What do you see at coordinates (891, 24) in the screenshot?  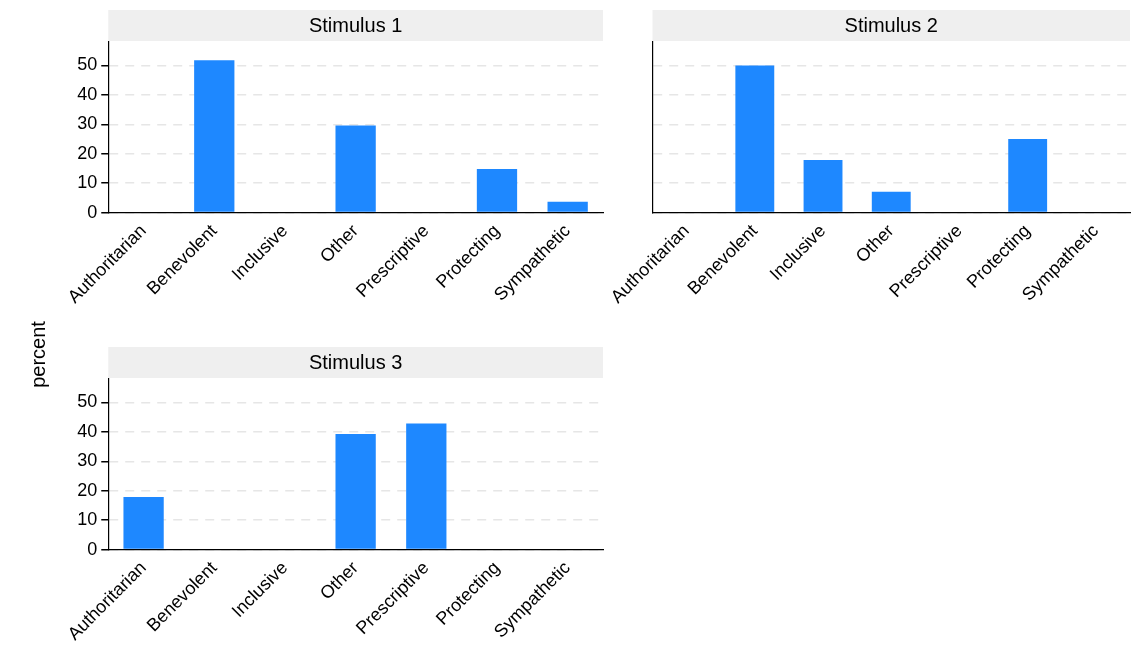 I see `chart-title: Stimulus 2` at bounding box center [891, 24].